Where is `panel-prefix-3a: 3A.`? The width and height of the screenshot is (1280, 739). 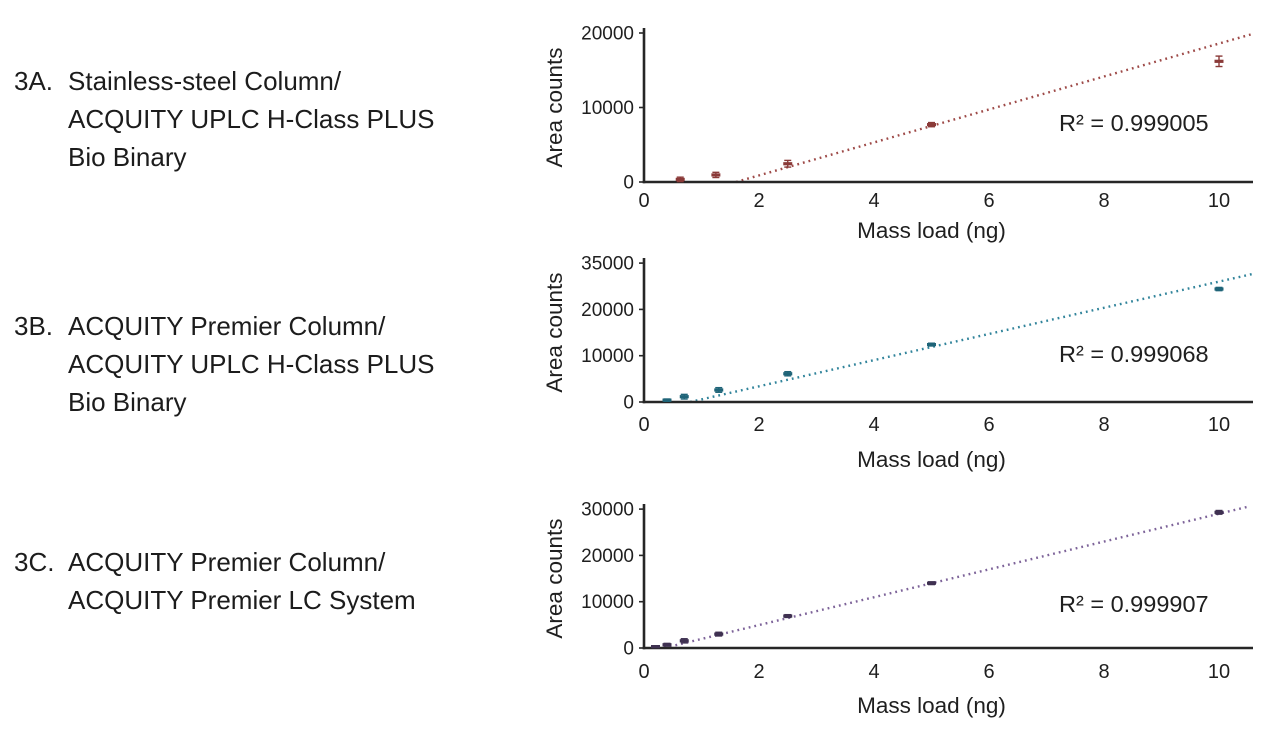 panel-prefix-3a: 3A. is located at coordinates (34, 81).